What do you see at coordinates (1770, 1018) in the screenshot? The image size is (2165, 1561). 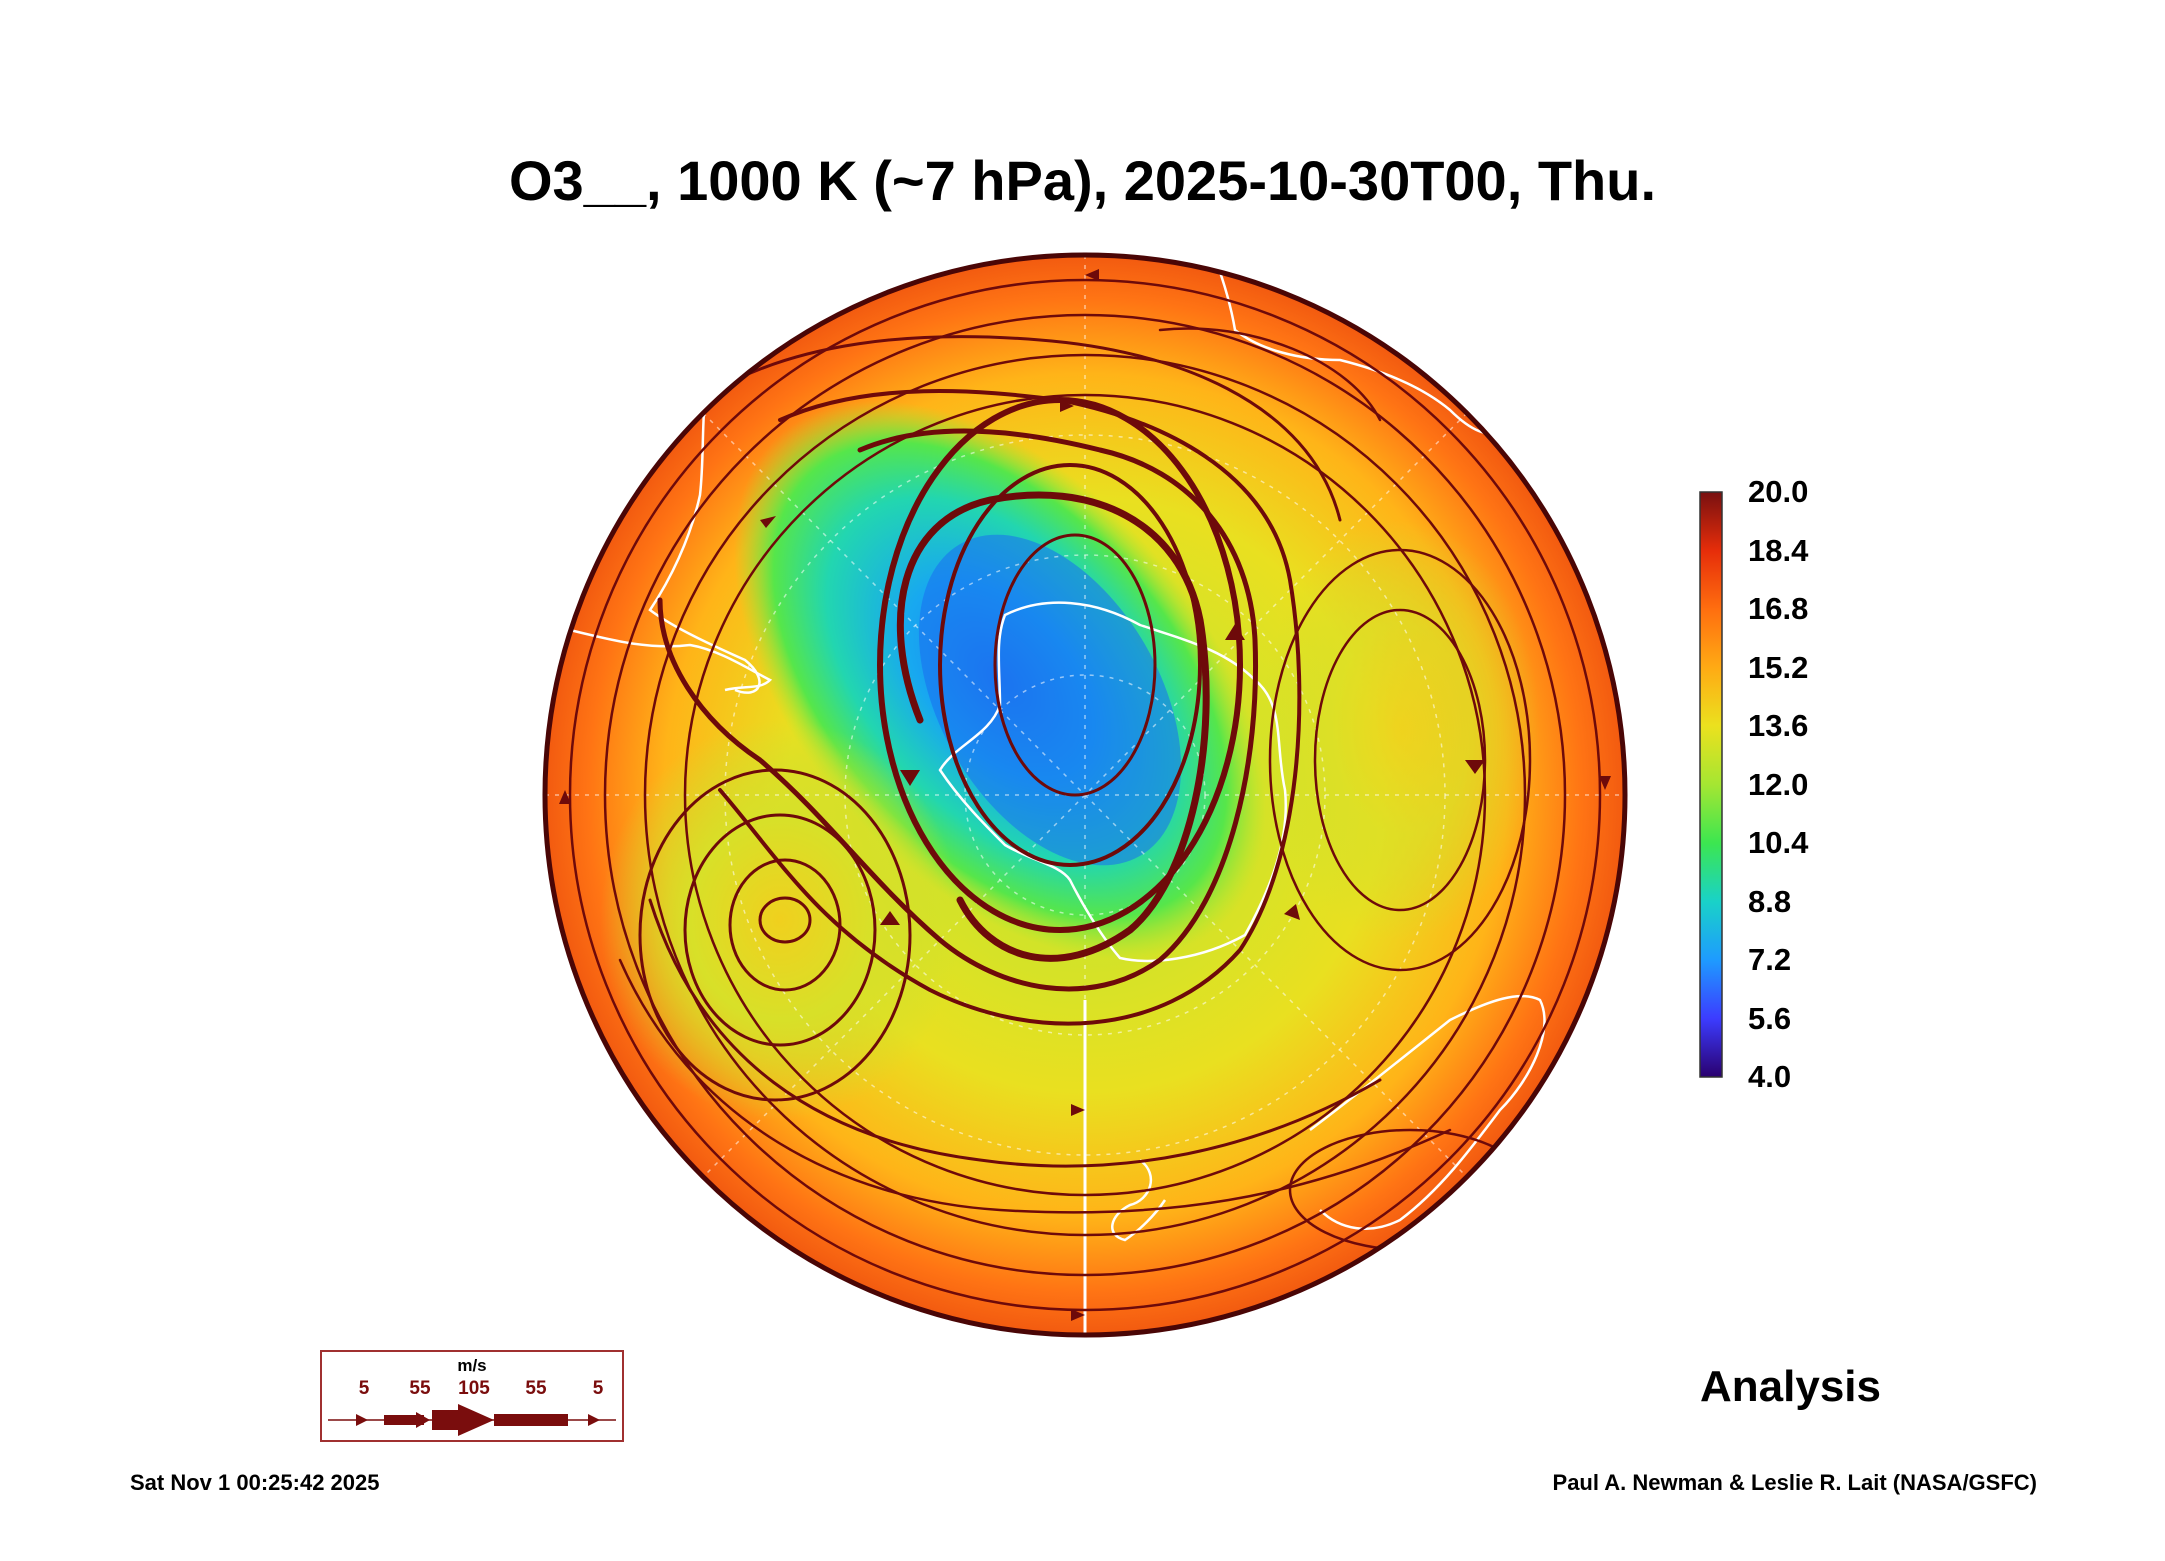 I see `colorbar-label: 5.6` at bounding box center [1770, 1018].